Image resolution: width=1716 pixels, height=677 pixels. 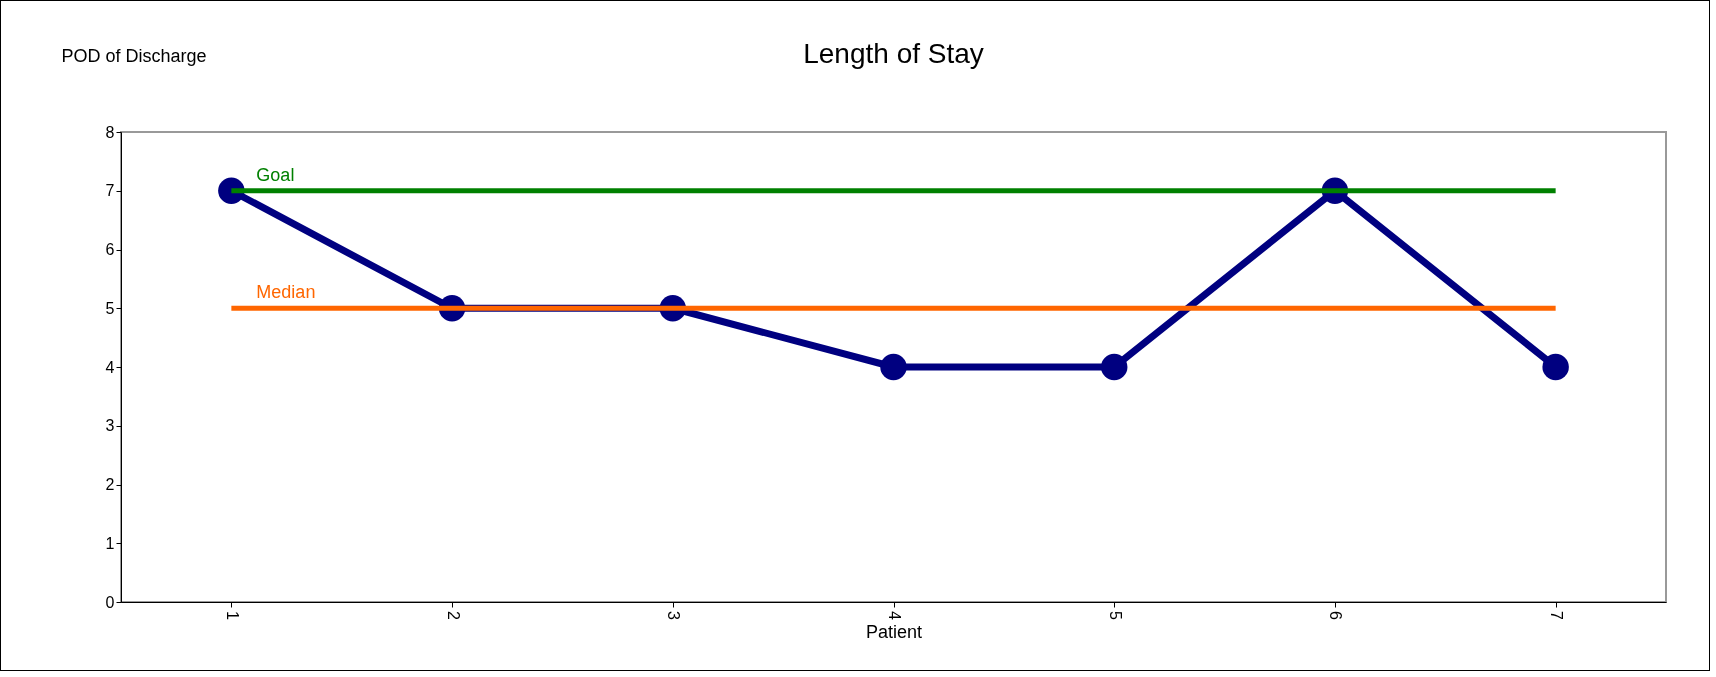 What do you see at coordinates (110, 132) in the screenshot?
I see `y-tick-label: 8` at bounding box center [110, 132].